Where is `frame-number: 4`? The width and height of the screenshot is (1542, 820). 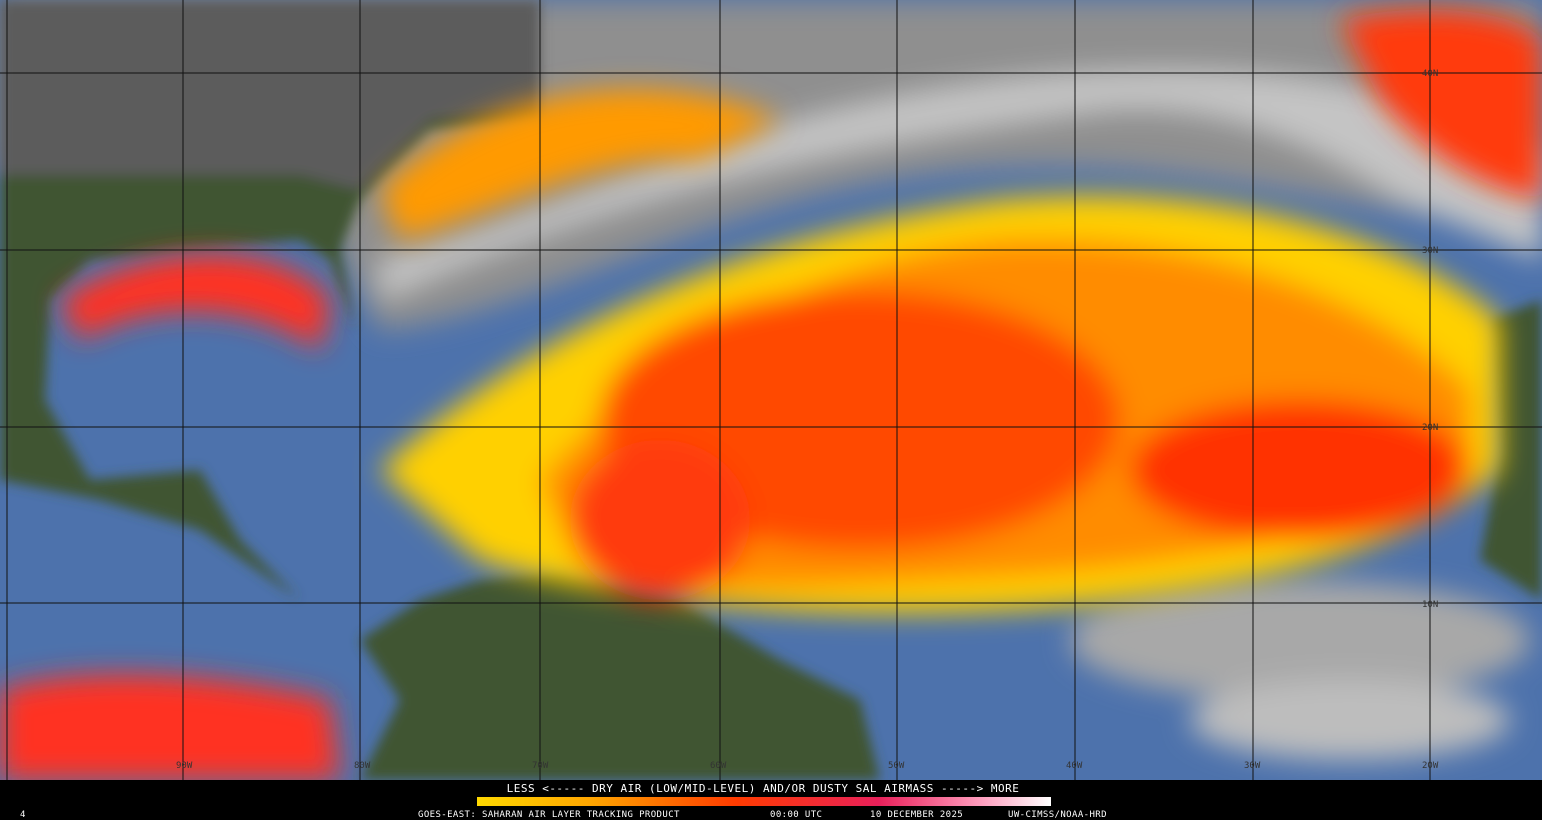
frame-number: 4 is located at coordinates (23, 815).